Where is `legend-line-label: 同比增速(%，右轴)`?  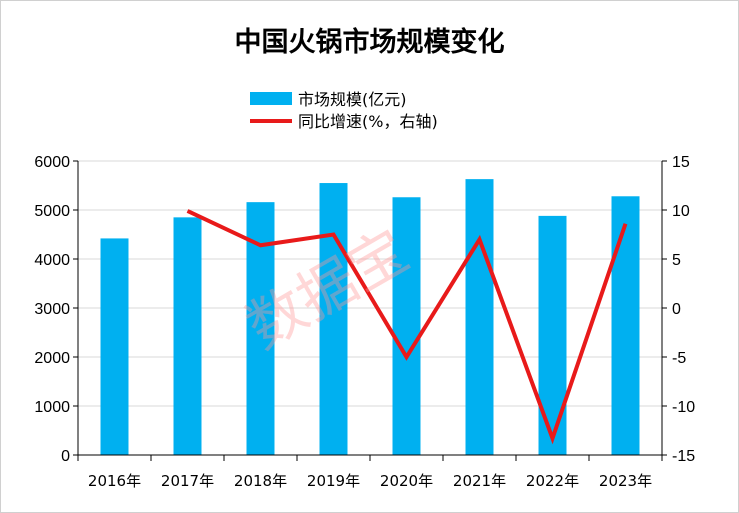
legend-line-label: 同比增速(%，右轴) is located at coordinates (368, 121).